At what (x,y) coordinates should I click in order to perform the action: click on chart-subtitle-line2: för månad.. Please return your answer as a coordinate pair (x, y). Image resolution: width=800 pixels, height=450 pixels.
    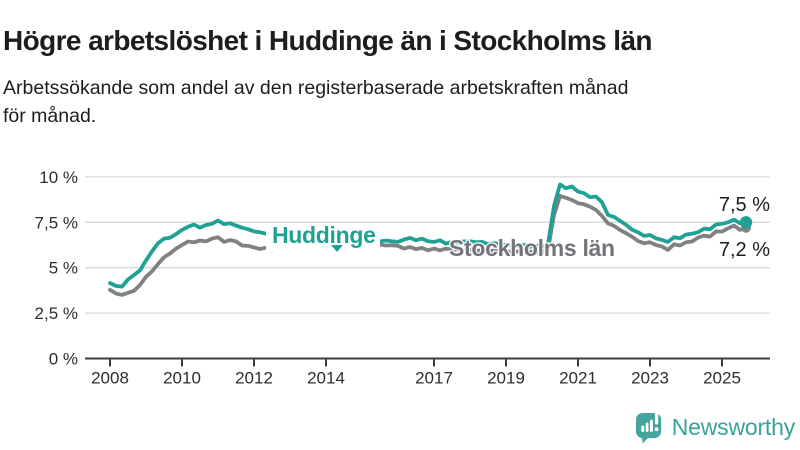
    Looking at the image, I should click on (50, 116).